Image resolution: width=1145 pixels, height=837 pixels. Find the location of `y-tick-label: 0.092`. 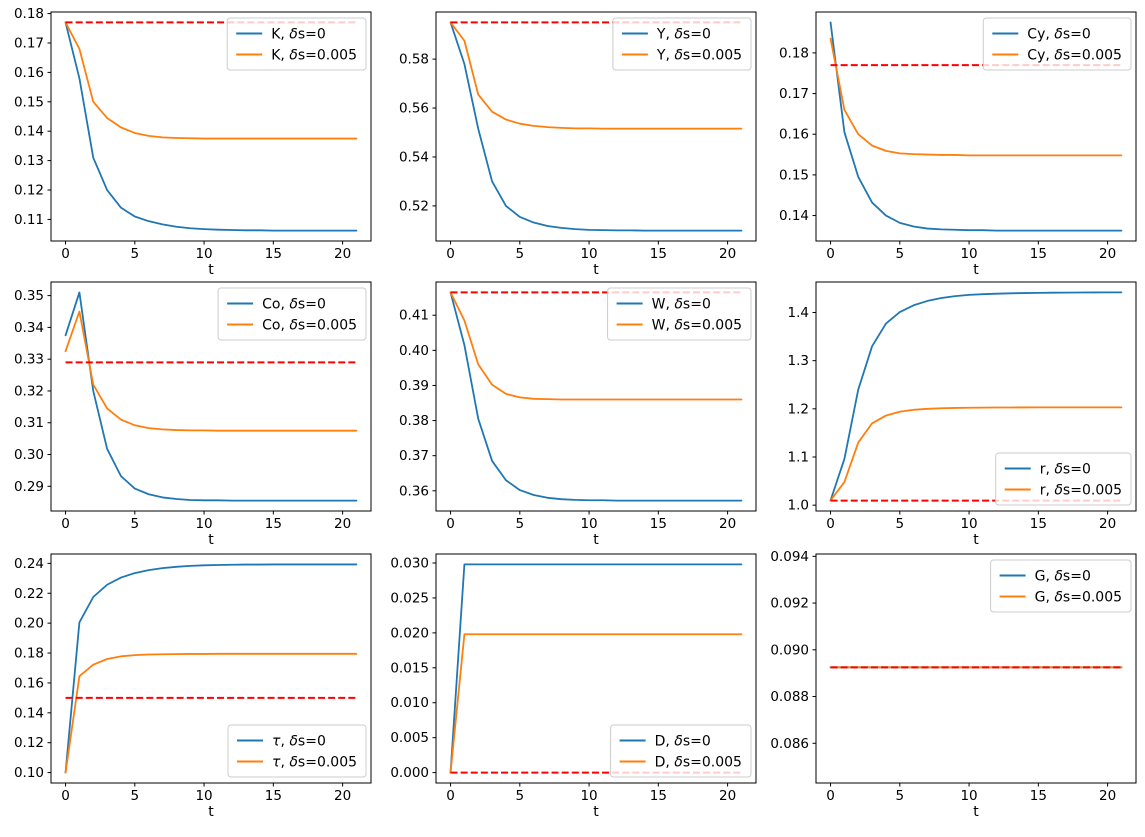

y-tick-label: 0.092 is located at coordinates (789, 604).